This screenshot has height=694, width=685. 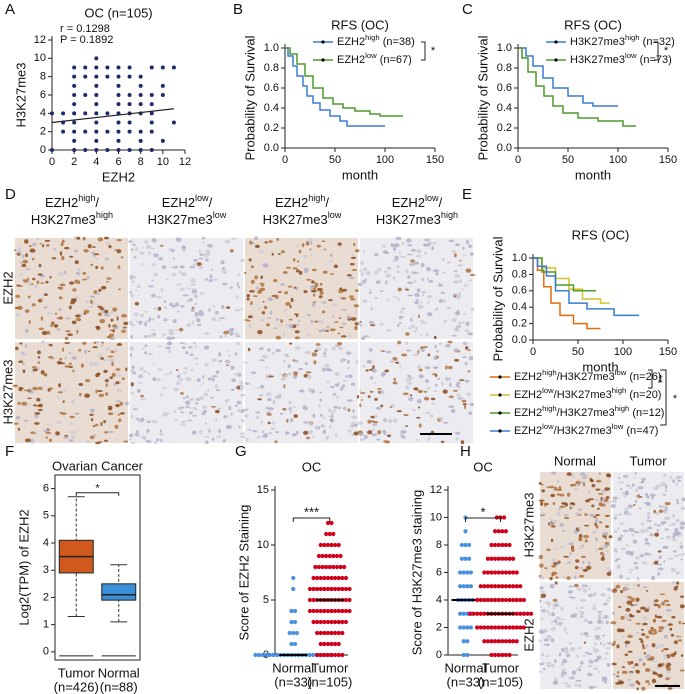 I want to click on x-tick-label: 12, so click(x=185, y=162).